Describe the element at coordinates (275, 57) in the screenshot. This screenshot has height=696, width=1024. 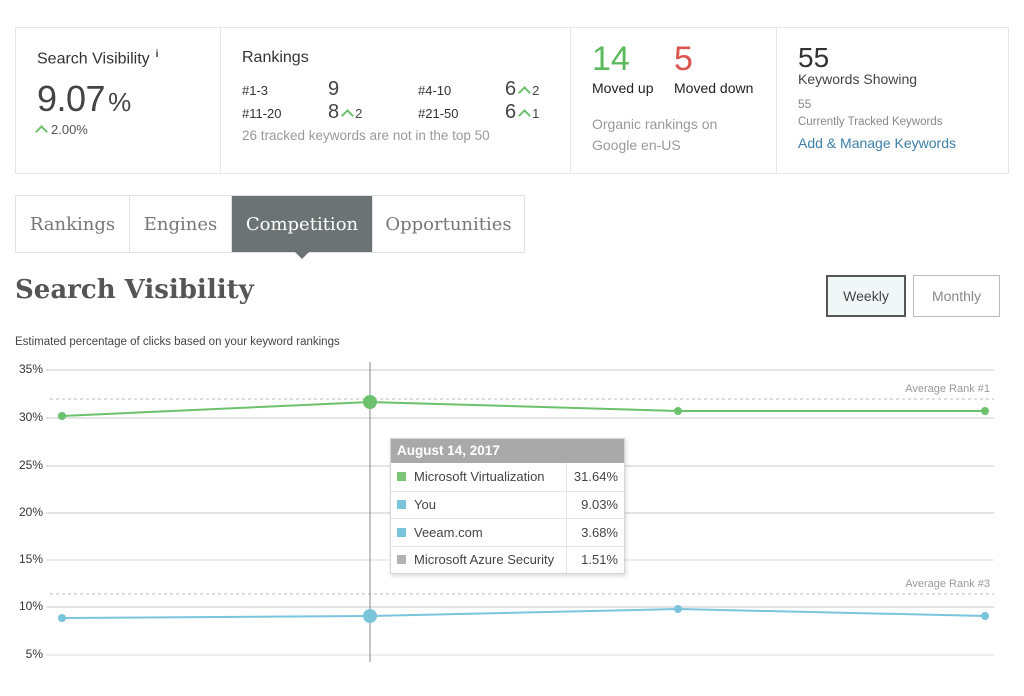
I see `rankings-title: Rankings` at that location.